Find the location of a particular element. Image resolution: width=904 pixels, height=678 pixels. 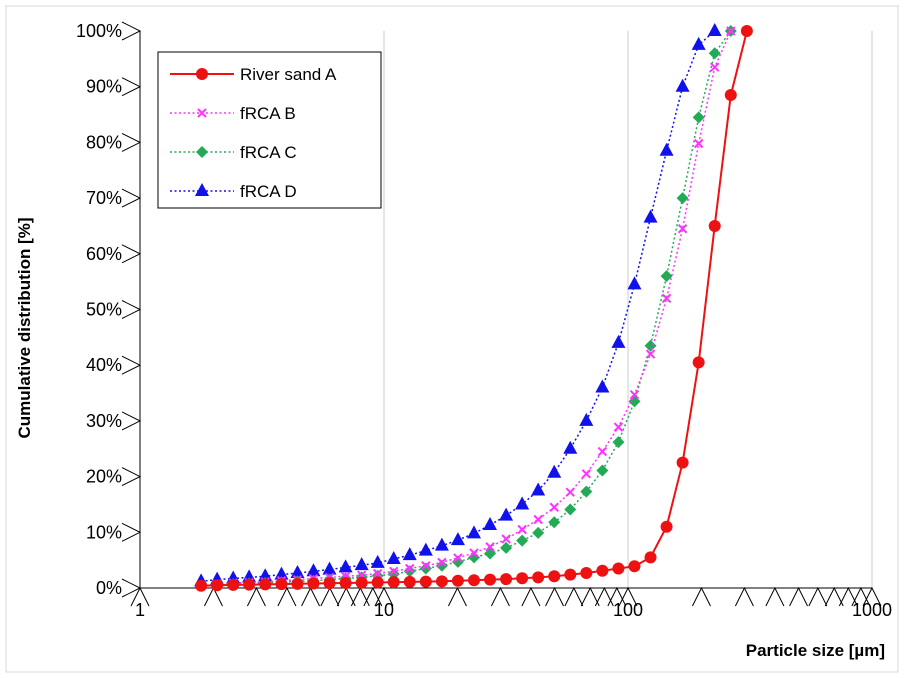

y-tick-label-0: 0% is located at coordinates (109, 588).